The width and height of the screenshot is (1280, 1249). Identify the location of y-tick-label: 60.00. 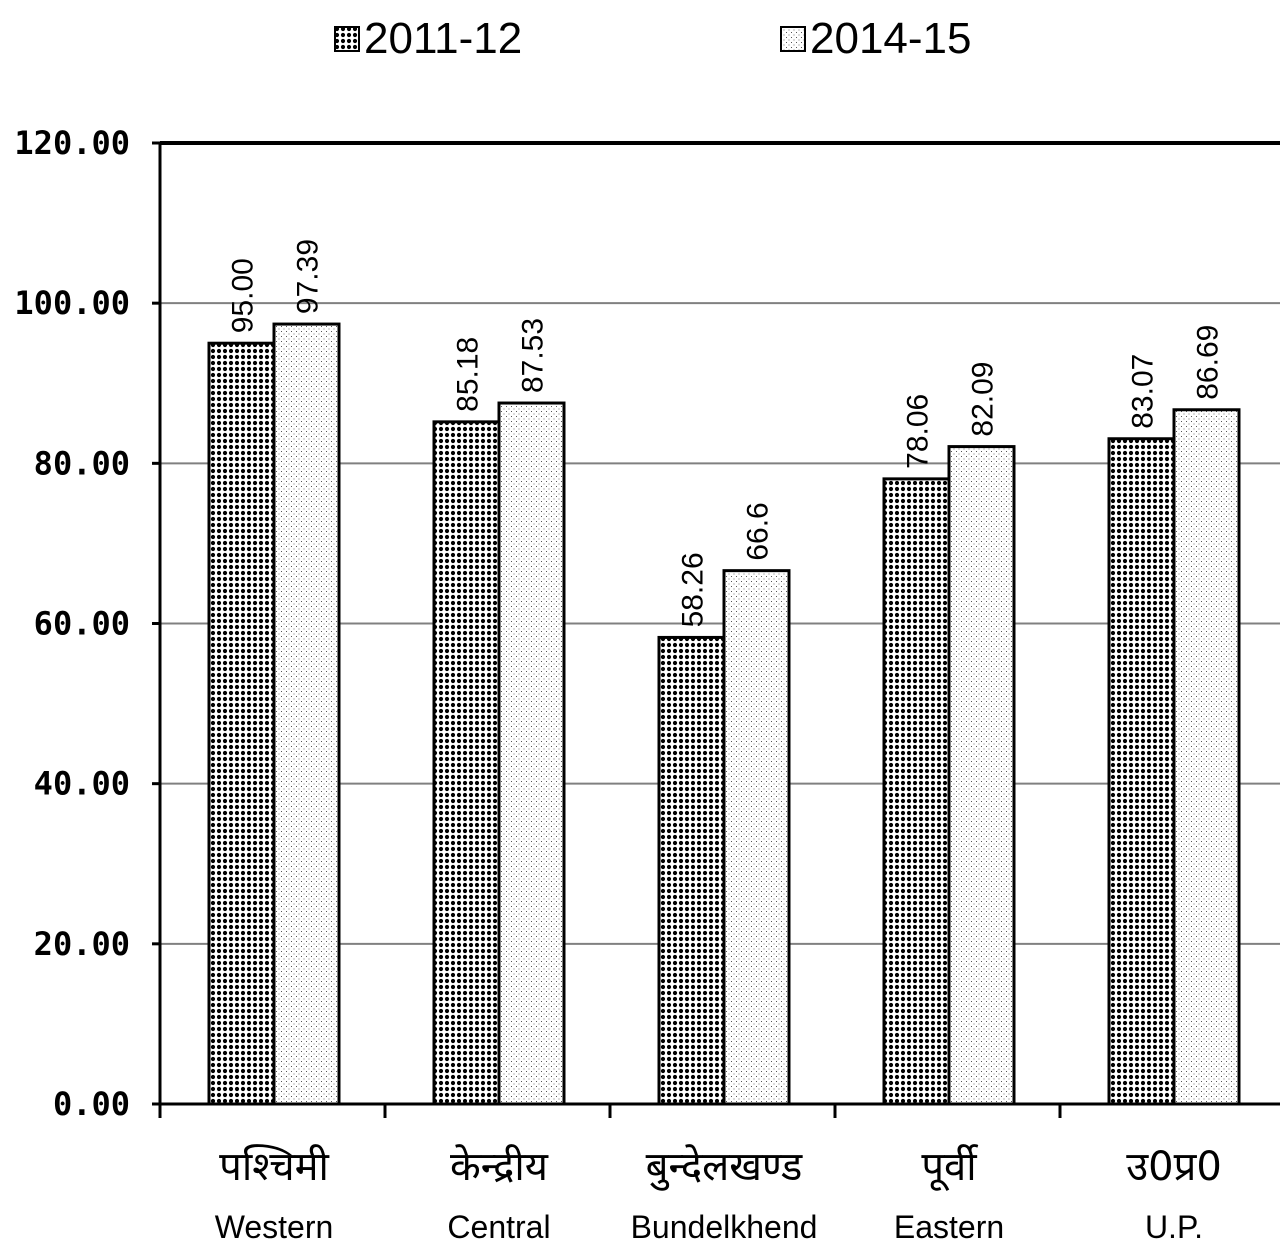
(82, 624).